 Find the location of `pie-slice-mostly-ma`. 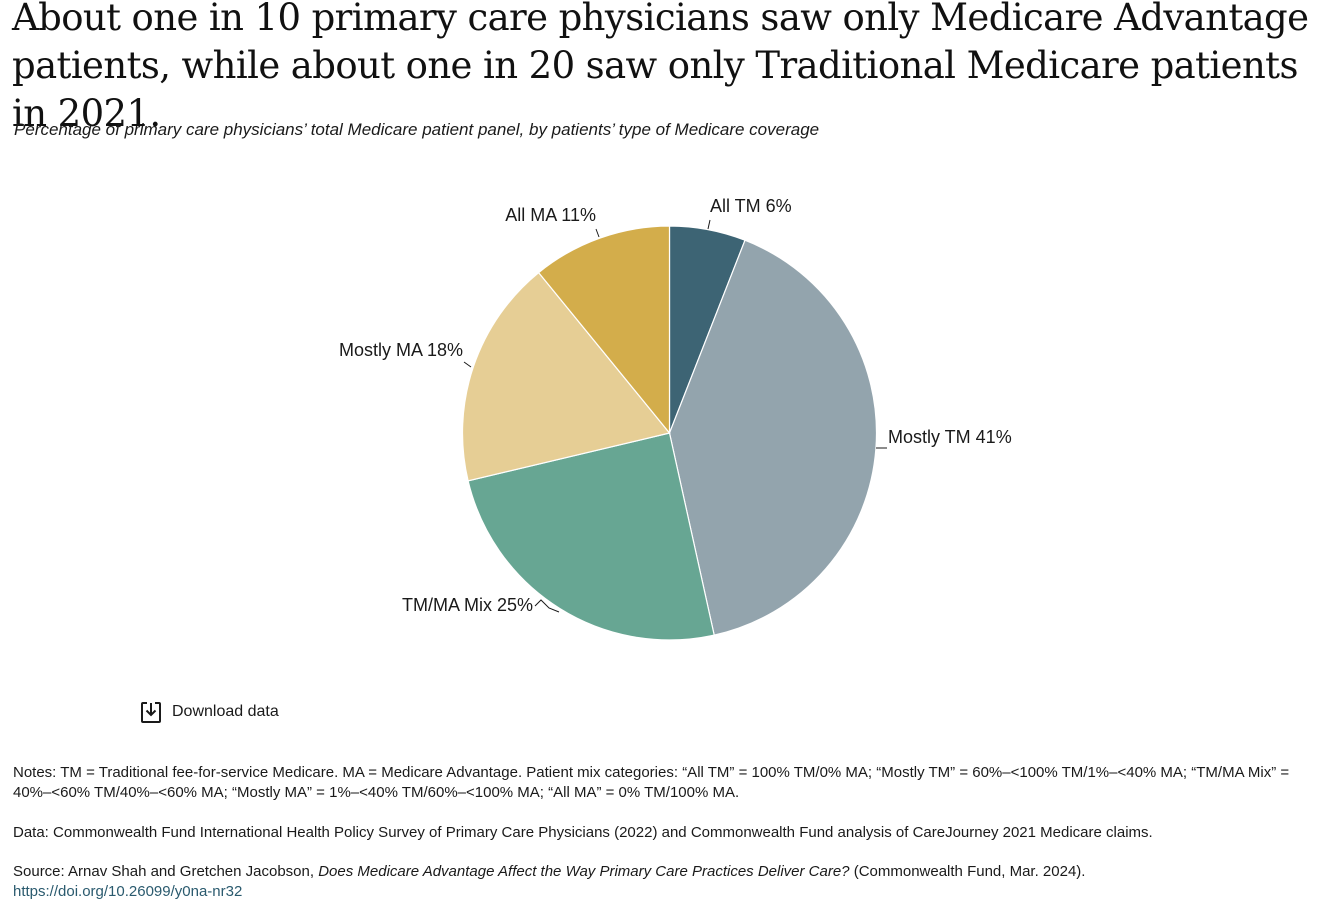

pie-slice-mostly-ma is located at coordinates (566, 376).